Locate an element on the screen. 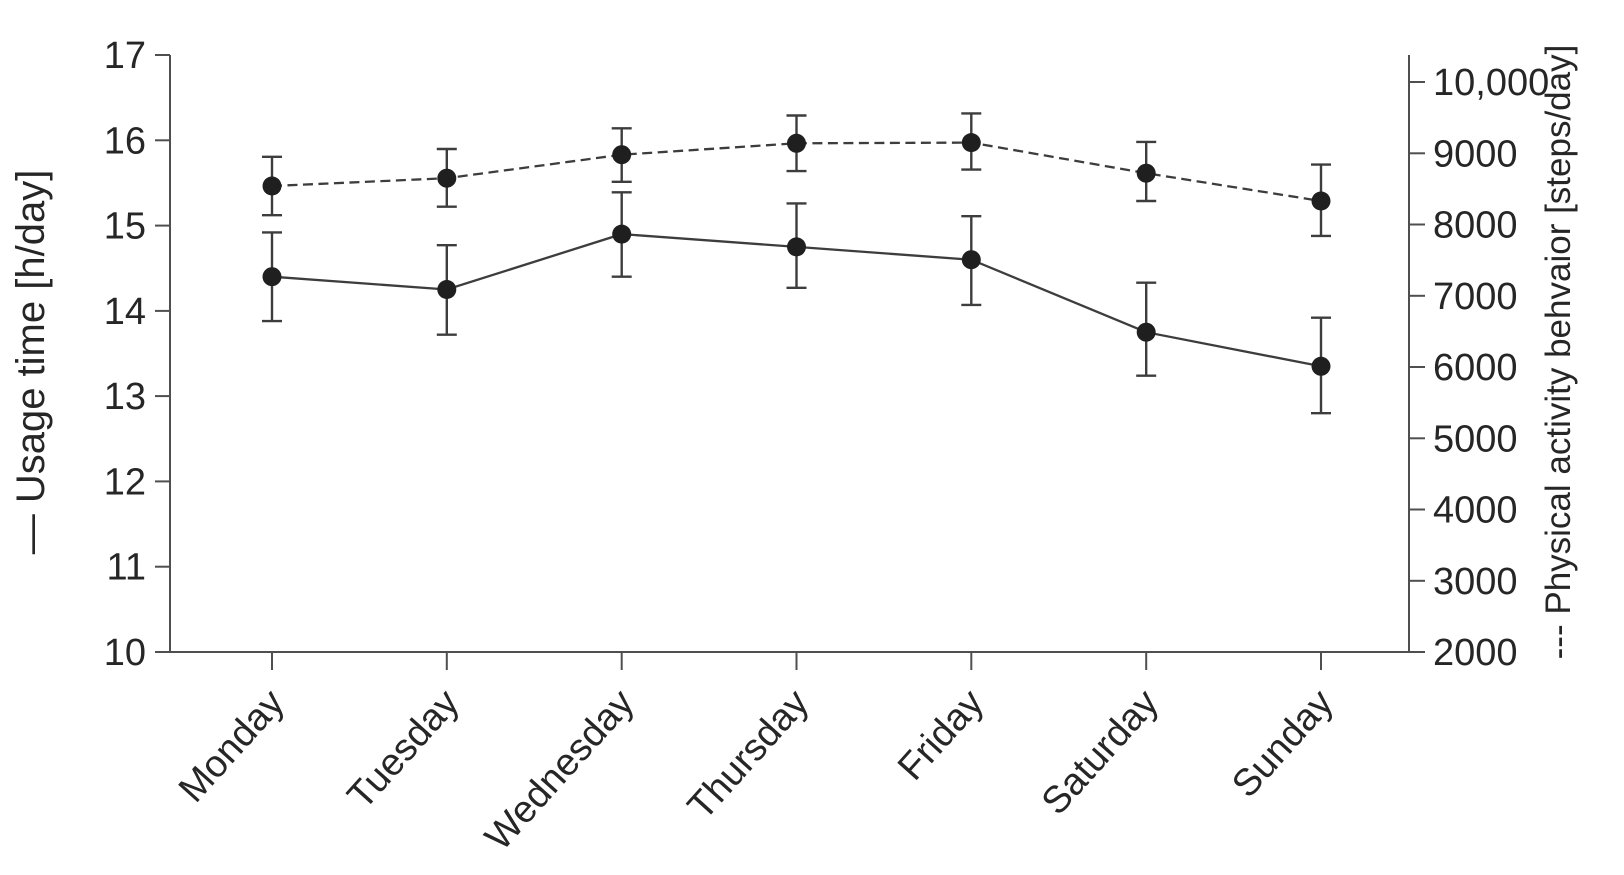 The height and width of the screenshot is (875, 1624). x-tick-label: Wednesday is located at coordinates (559, 770).